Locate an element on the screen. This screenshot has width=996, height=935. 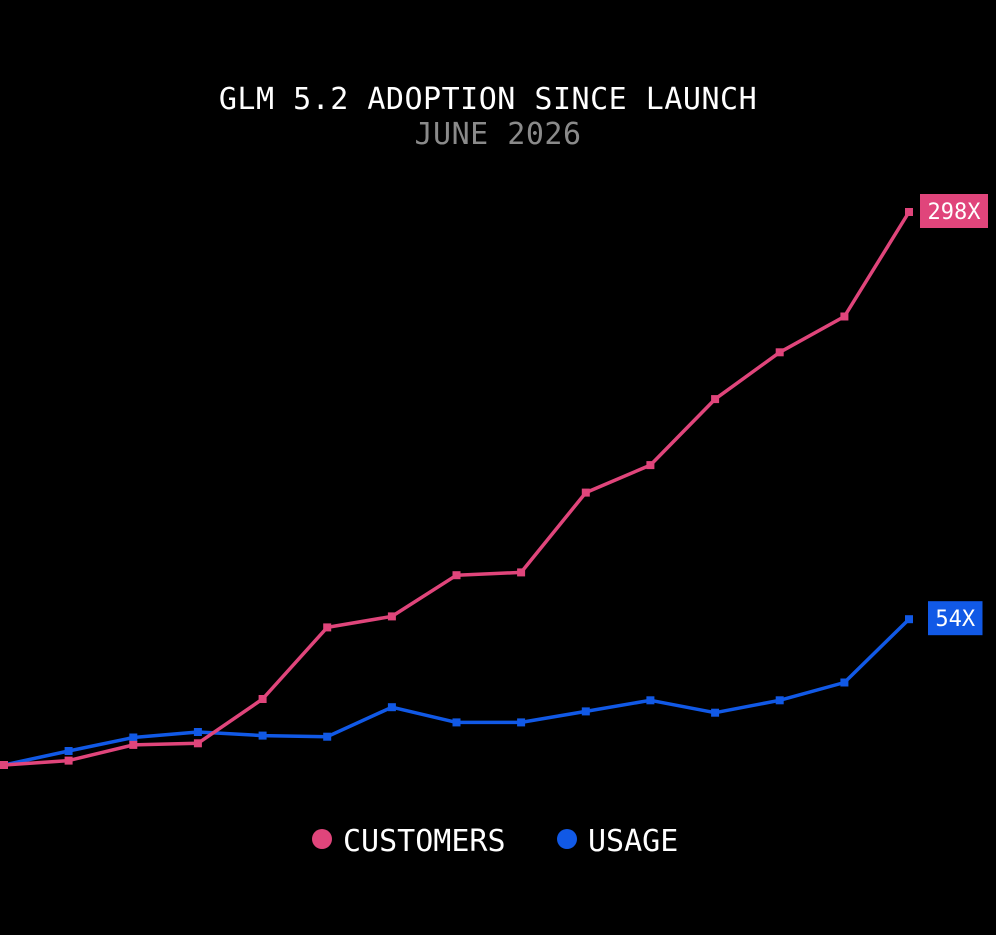
end-label-box-usage is located at coordinates (955, 618).